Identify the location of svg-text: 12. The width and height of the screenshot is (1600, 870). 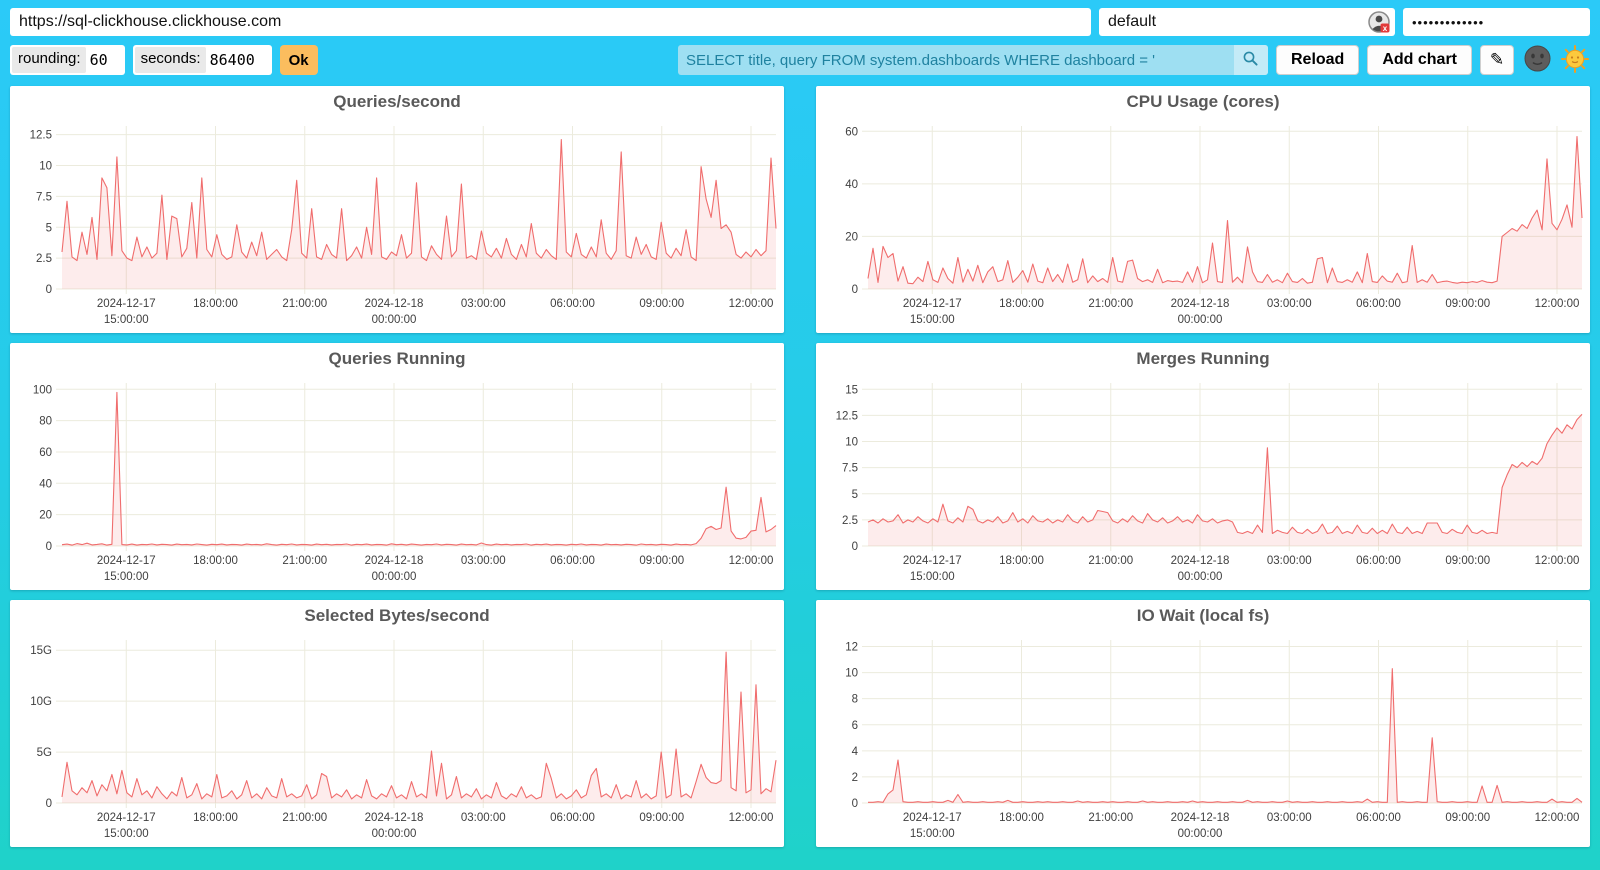
(851, 648).